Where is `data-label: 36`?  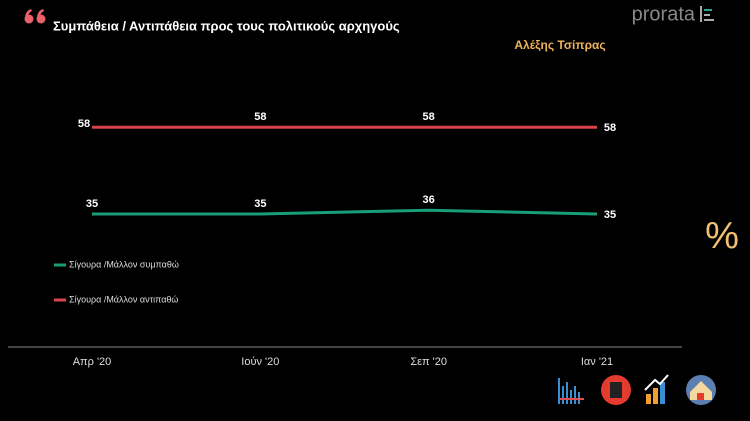
data-label: 36 is located at coordinates (429, 200).